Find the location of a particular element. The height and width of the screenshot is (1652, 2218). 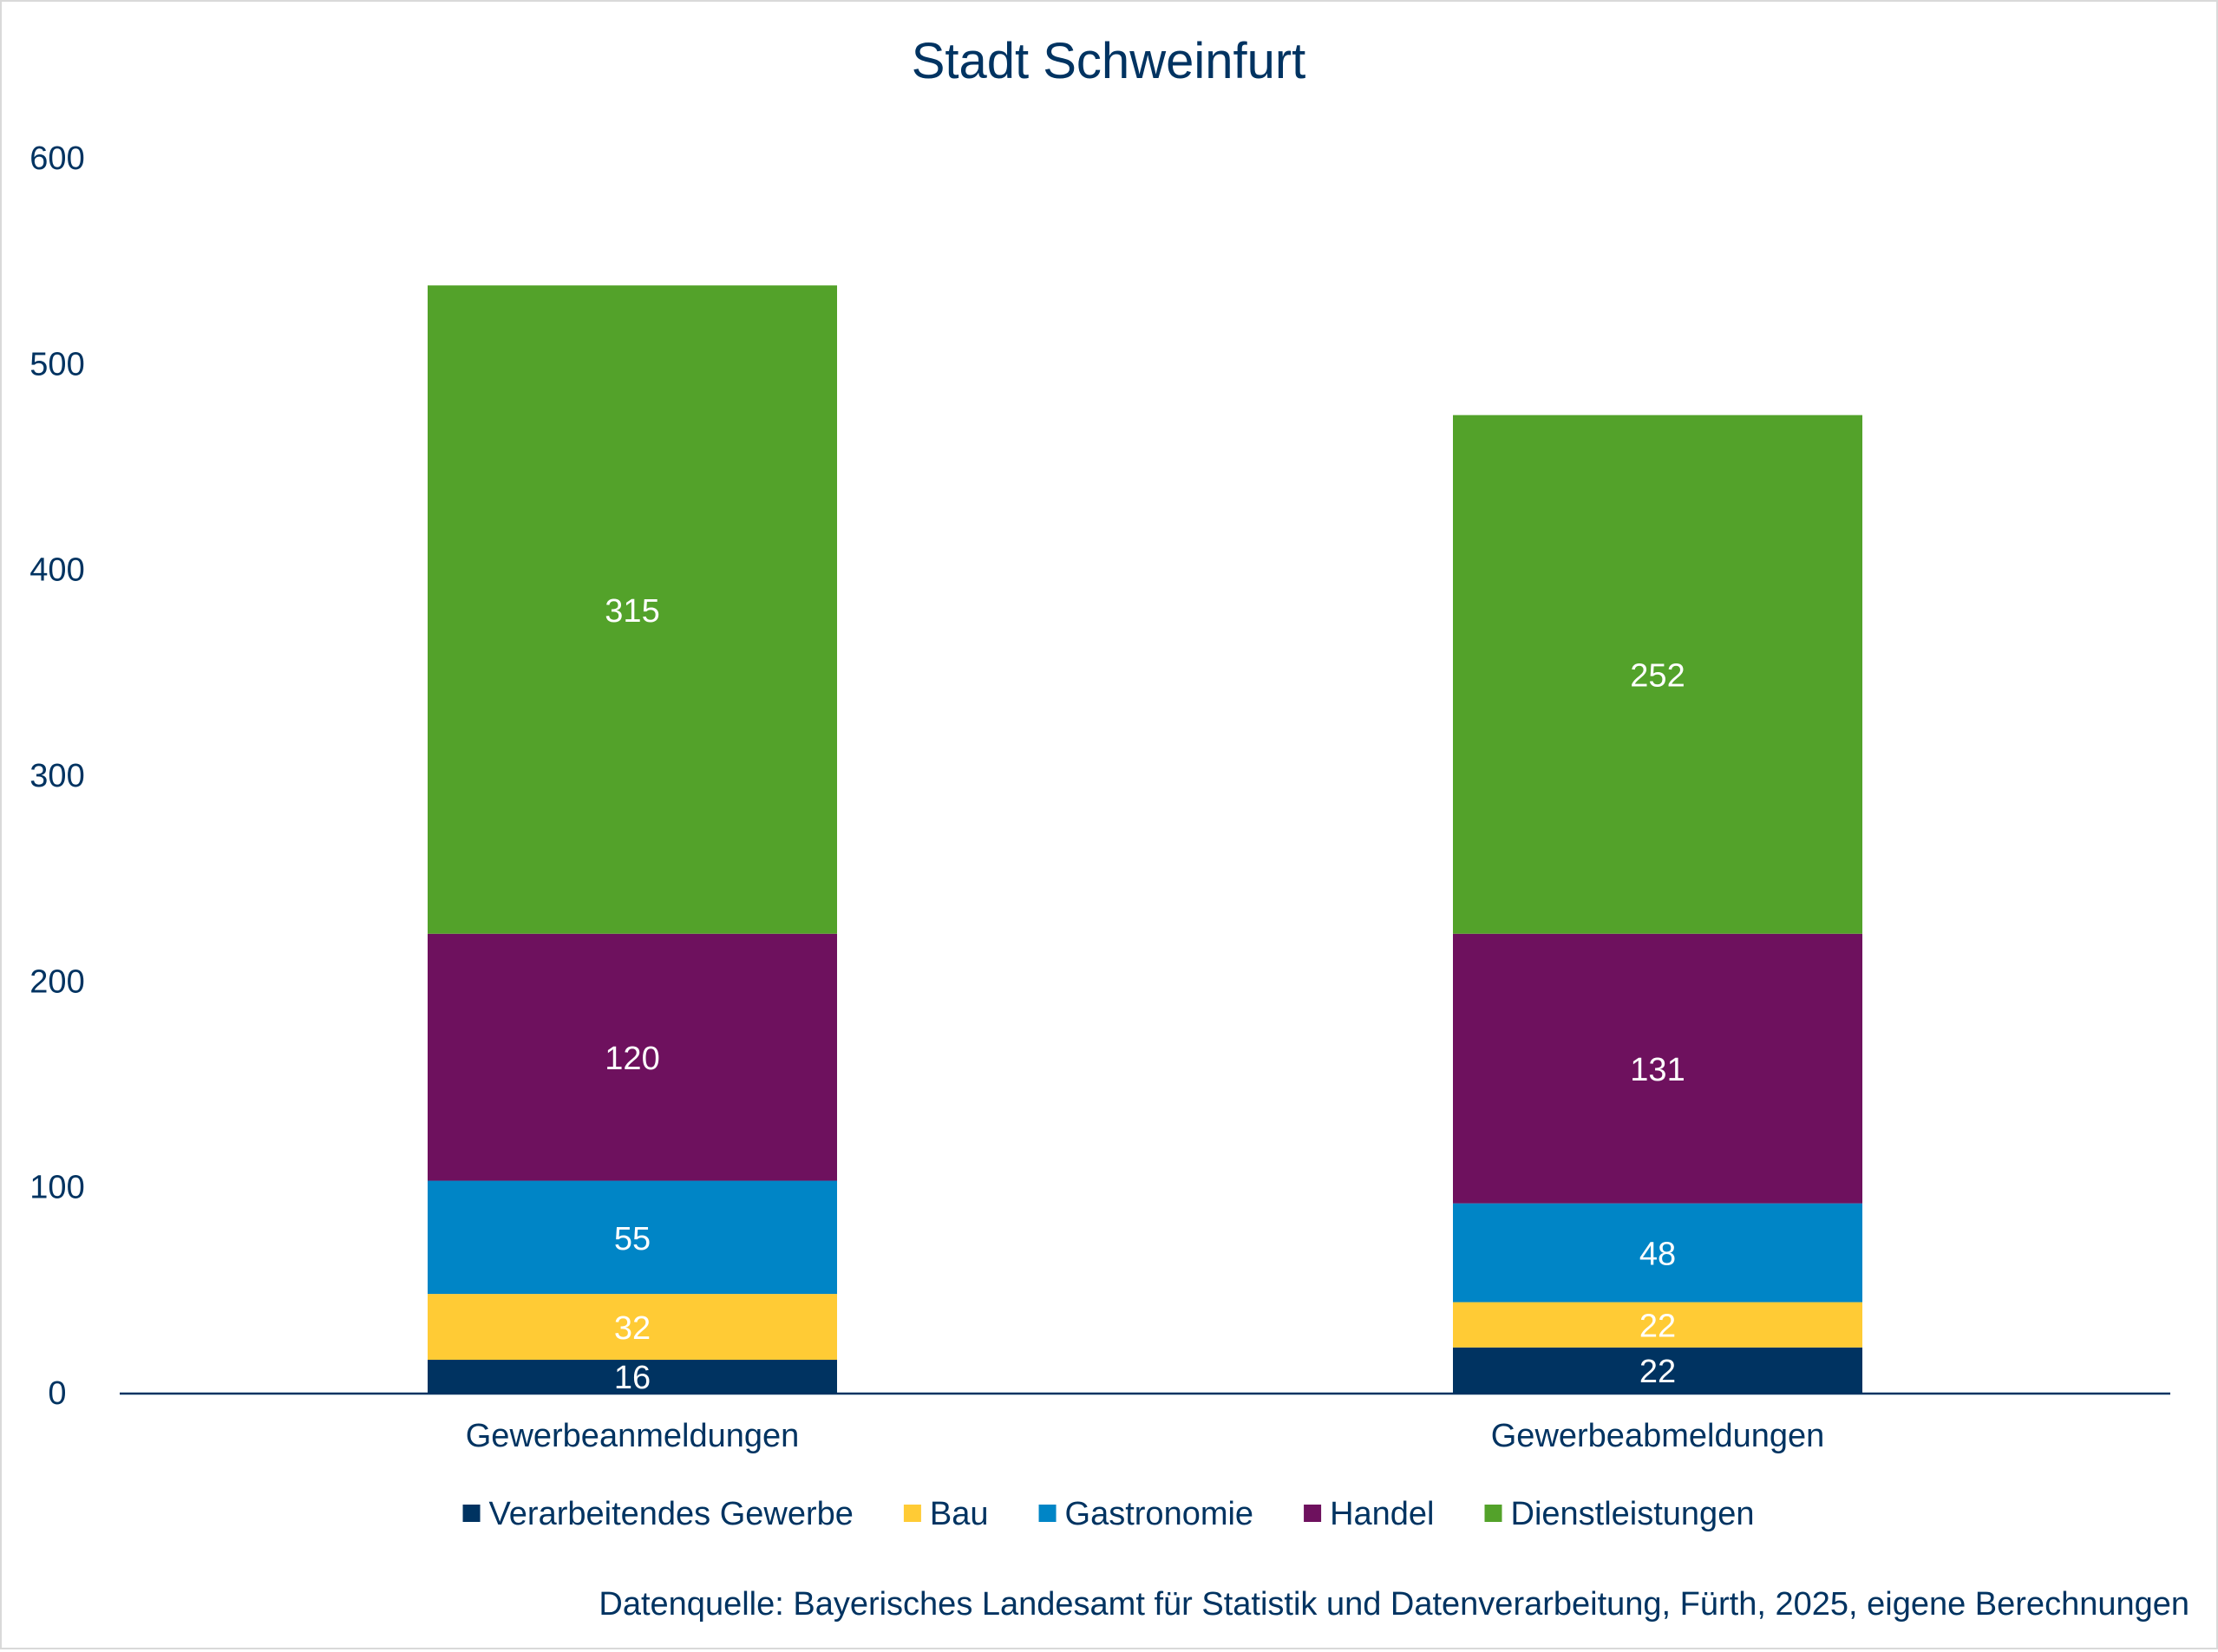

y-axis: 0 100 200 300 400 500 600 is located at coordinates (56, 776).